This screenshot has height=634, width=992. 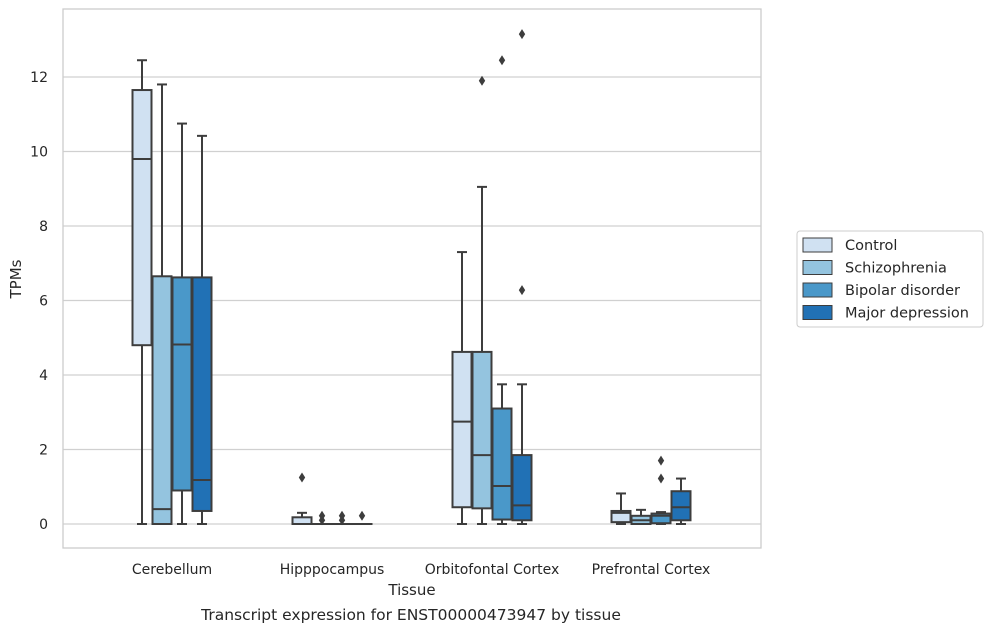 I want to click on y-tick-labels: 0 2 4 6 8 10 12, so click(x=39, y=301).